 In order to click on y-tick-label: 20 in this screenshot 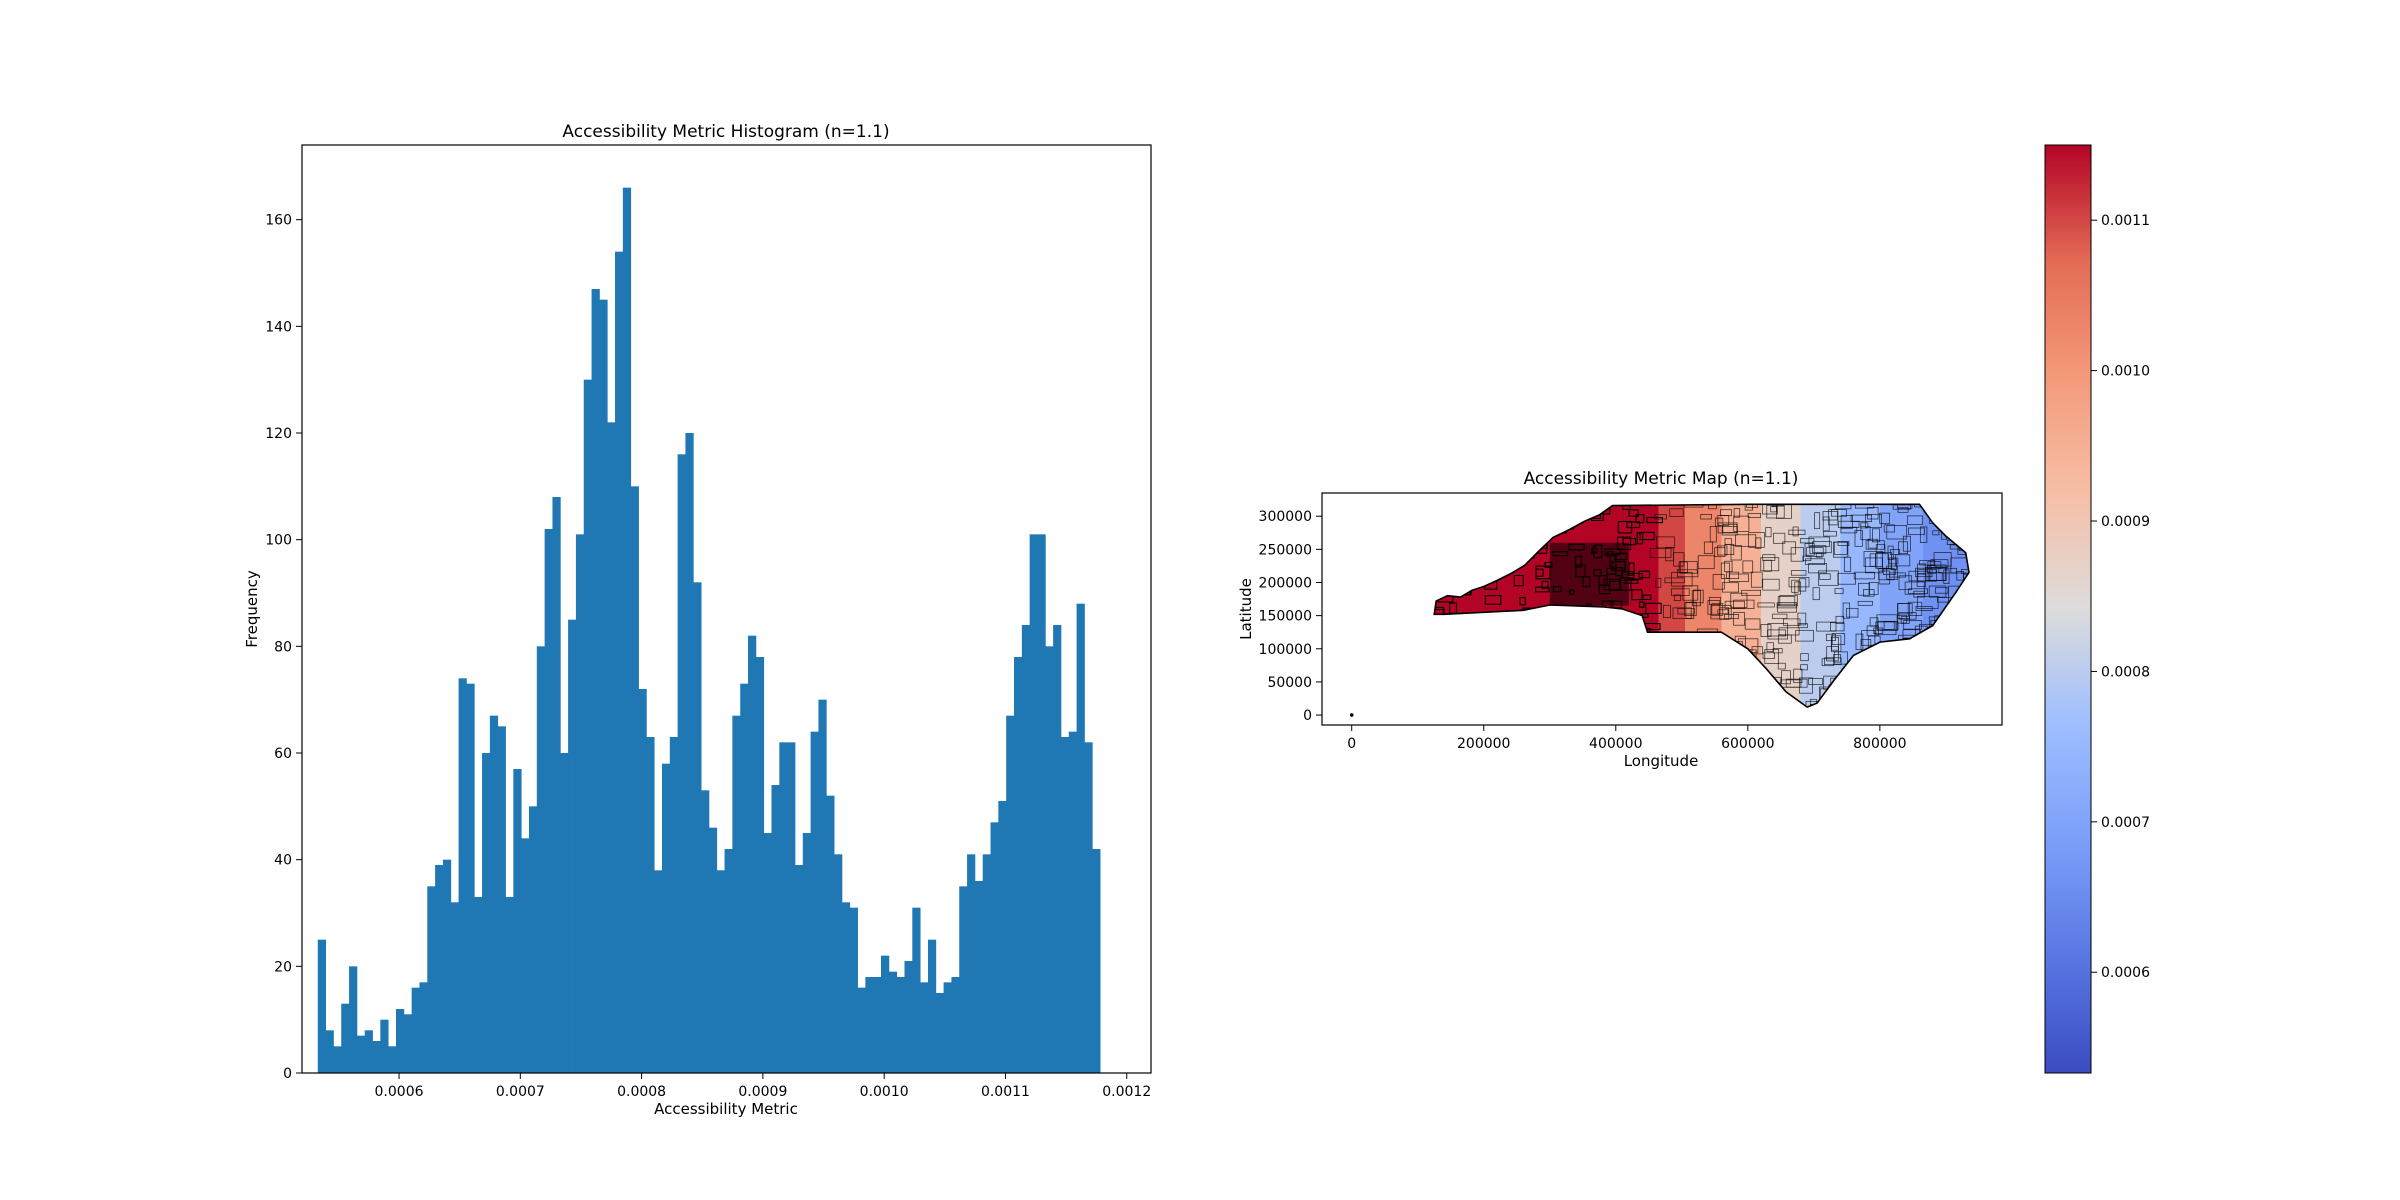, I will do `click(283, 967)`.